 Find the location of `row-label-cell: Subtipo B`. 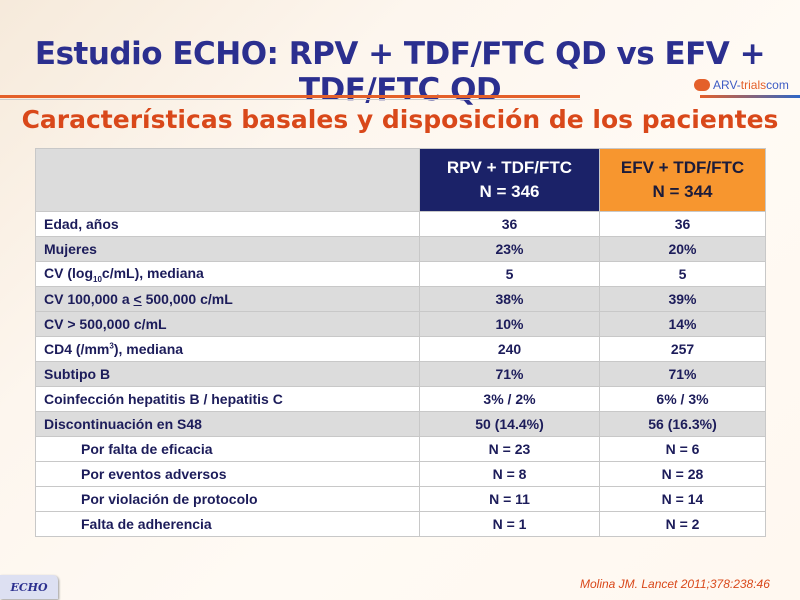

row-label-cell: Subtipo B is located at coordinates (227, 374).